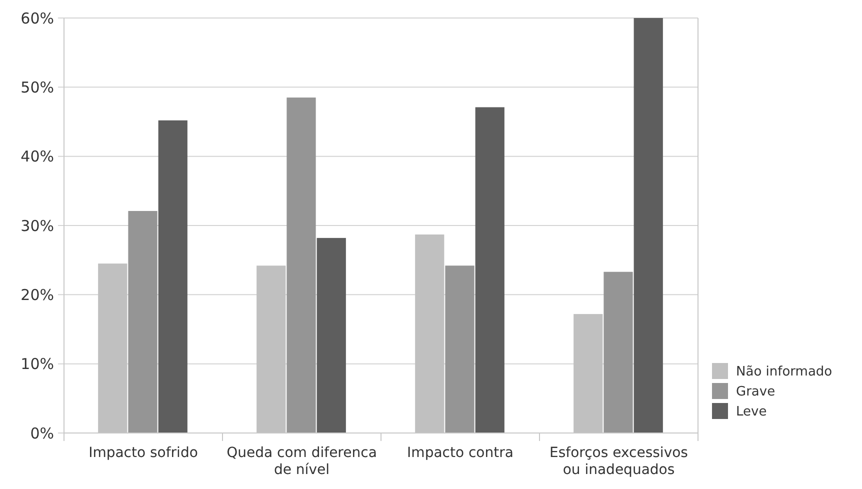  Describe the element at coordinates (37, 87) in the screenshot. I see `y-tick-label: 50%` at that location.